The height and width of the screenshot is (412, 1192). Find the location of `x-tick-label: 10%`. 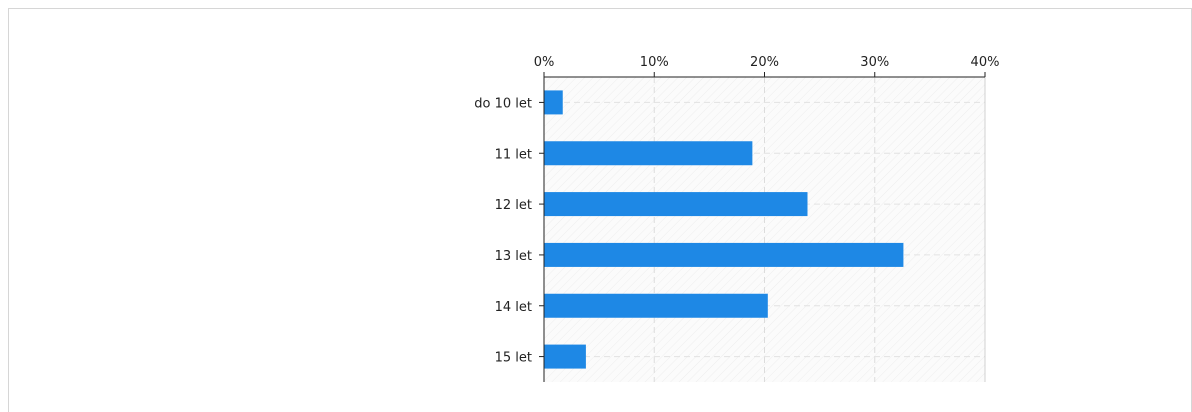

x-tick-label: 10% is located at coordinates (654, 62).